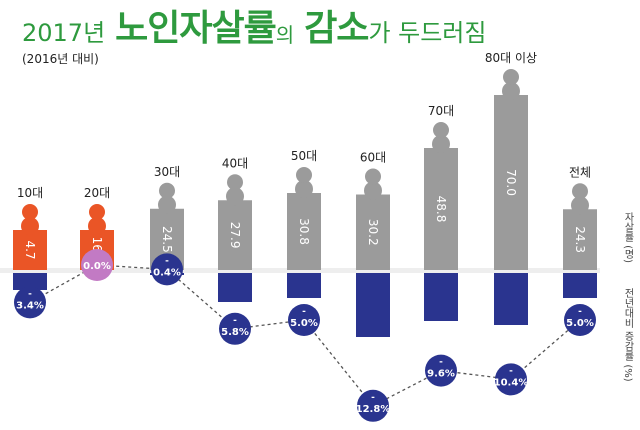  I want to click on rate-value-label: 30.8, so click(304, 231).